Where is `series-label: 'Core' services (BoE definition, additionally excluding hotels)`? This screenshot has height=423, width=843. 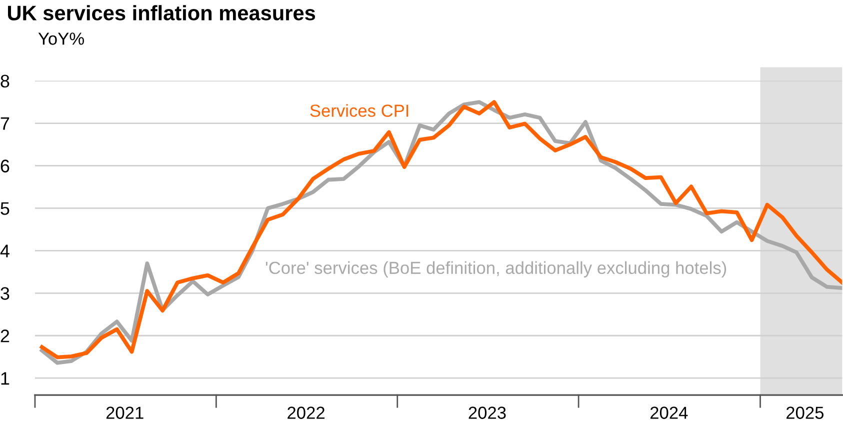
series-label: 'Core' services (BoE definition, additionally excluding hotels) is located at coordinates (496, 269).